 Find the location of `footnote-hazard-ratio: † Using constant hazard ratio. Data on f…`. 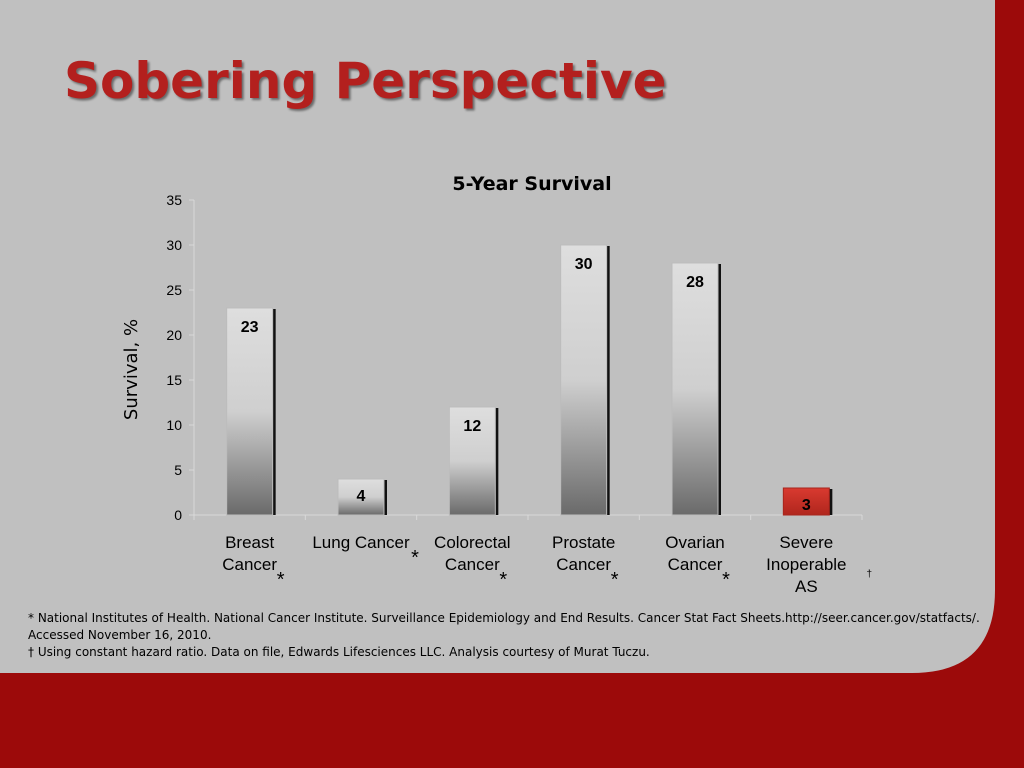

footnote-hazard-ratio: † Using constant hazard ratio. Data on f… is located at coordinates (339, 652).